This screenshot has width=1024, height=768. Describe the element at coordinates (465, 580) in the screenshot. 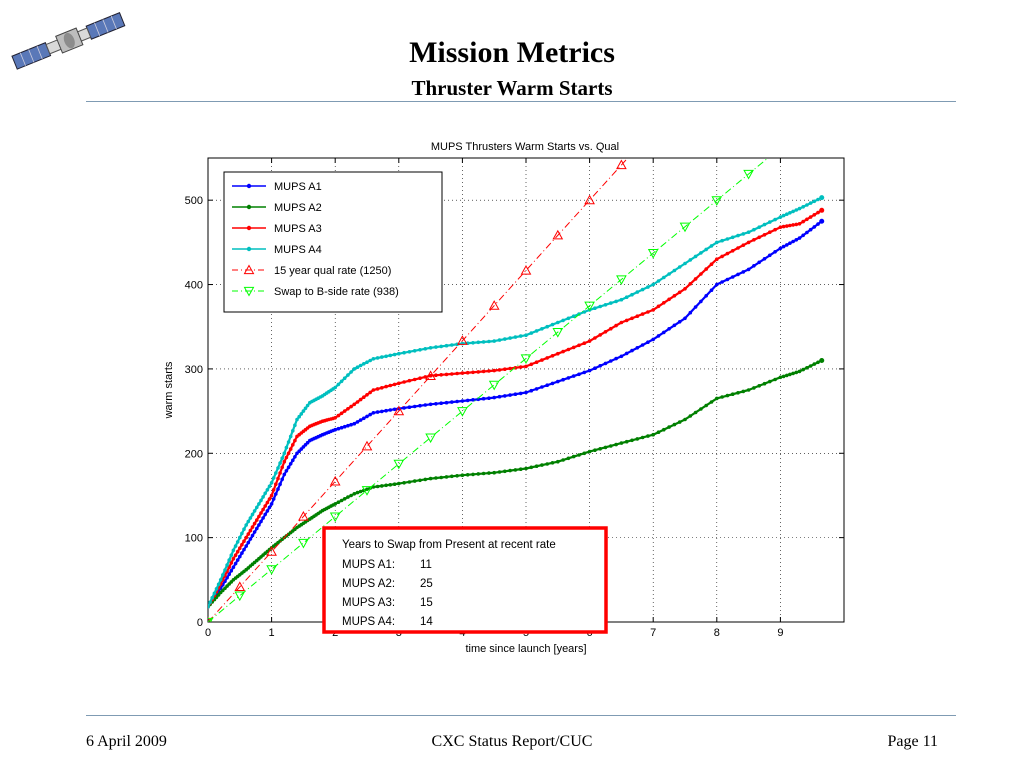

I see `callout-background` at that location.